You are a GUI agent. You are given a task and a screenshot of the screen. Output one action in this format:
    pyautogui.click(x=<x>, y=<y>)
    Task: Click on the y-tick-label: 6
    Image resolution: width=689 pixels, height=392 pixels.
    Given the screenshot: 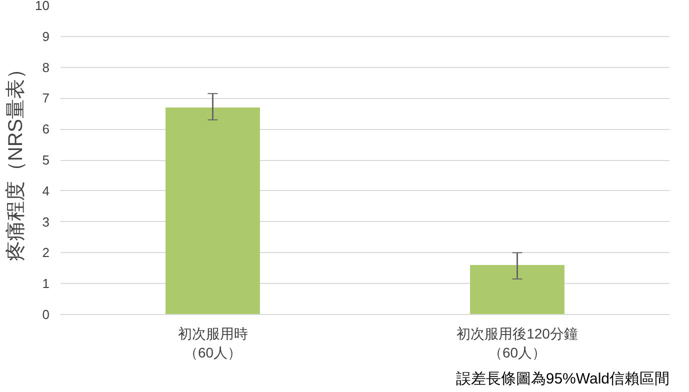 What is the action you would take?
    pyautogui.click(x=46, y=129)
    